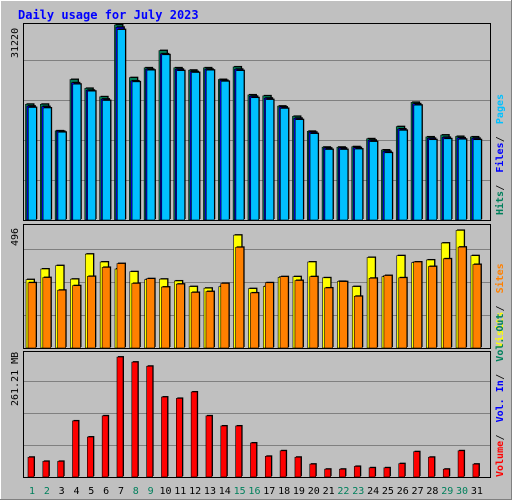 The image size is (512, 500). Describe the element at coordinates (210, 491) in the screenshot. I see `day-label-13: 13` at that location.